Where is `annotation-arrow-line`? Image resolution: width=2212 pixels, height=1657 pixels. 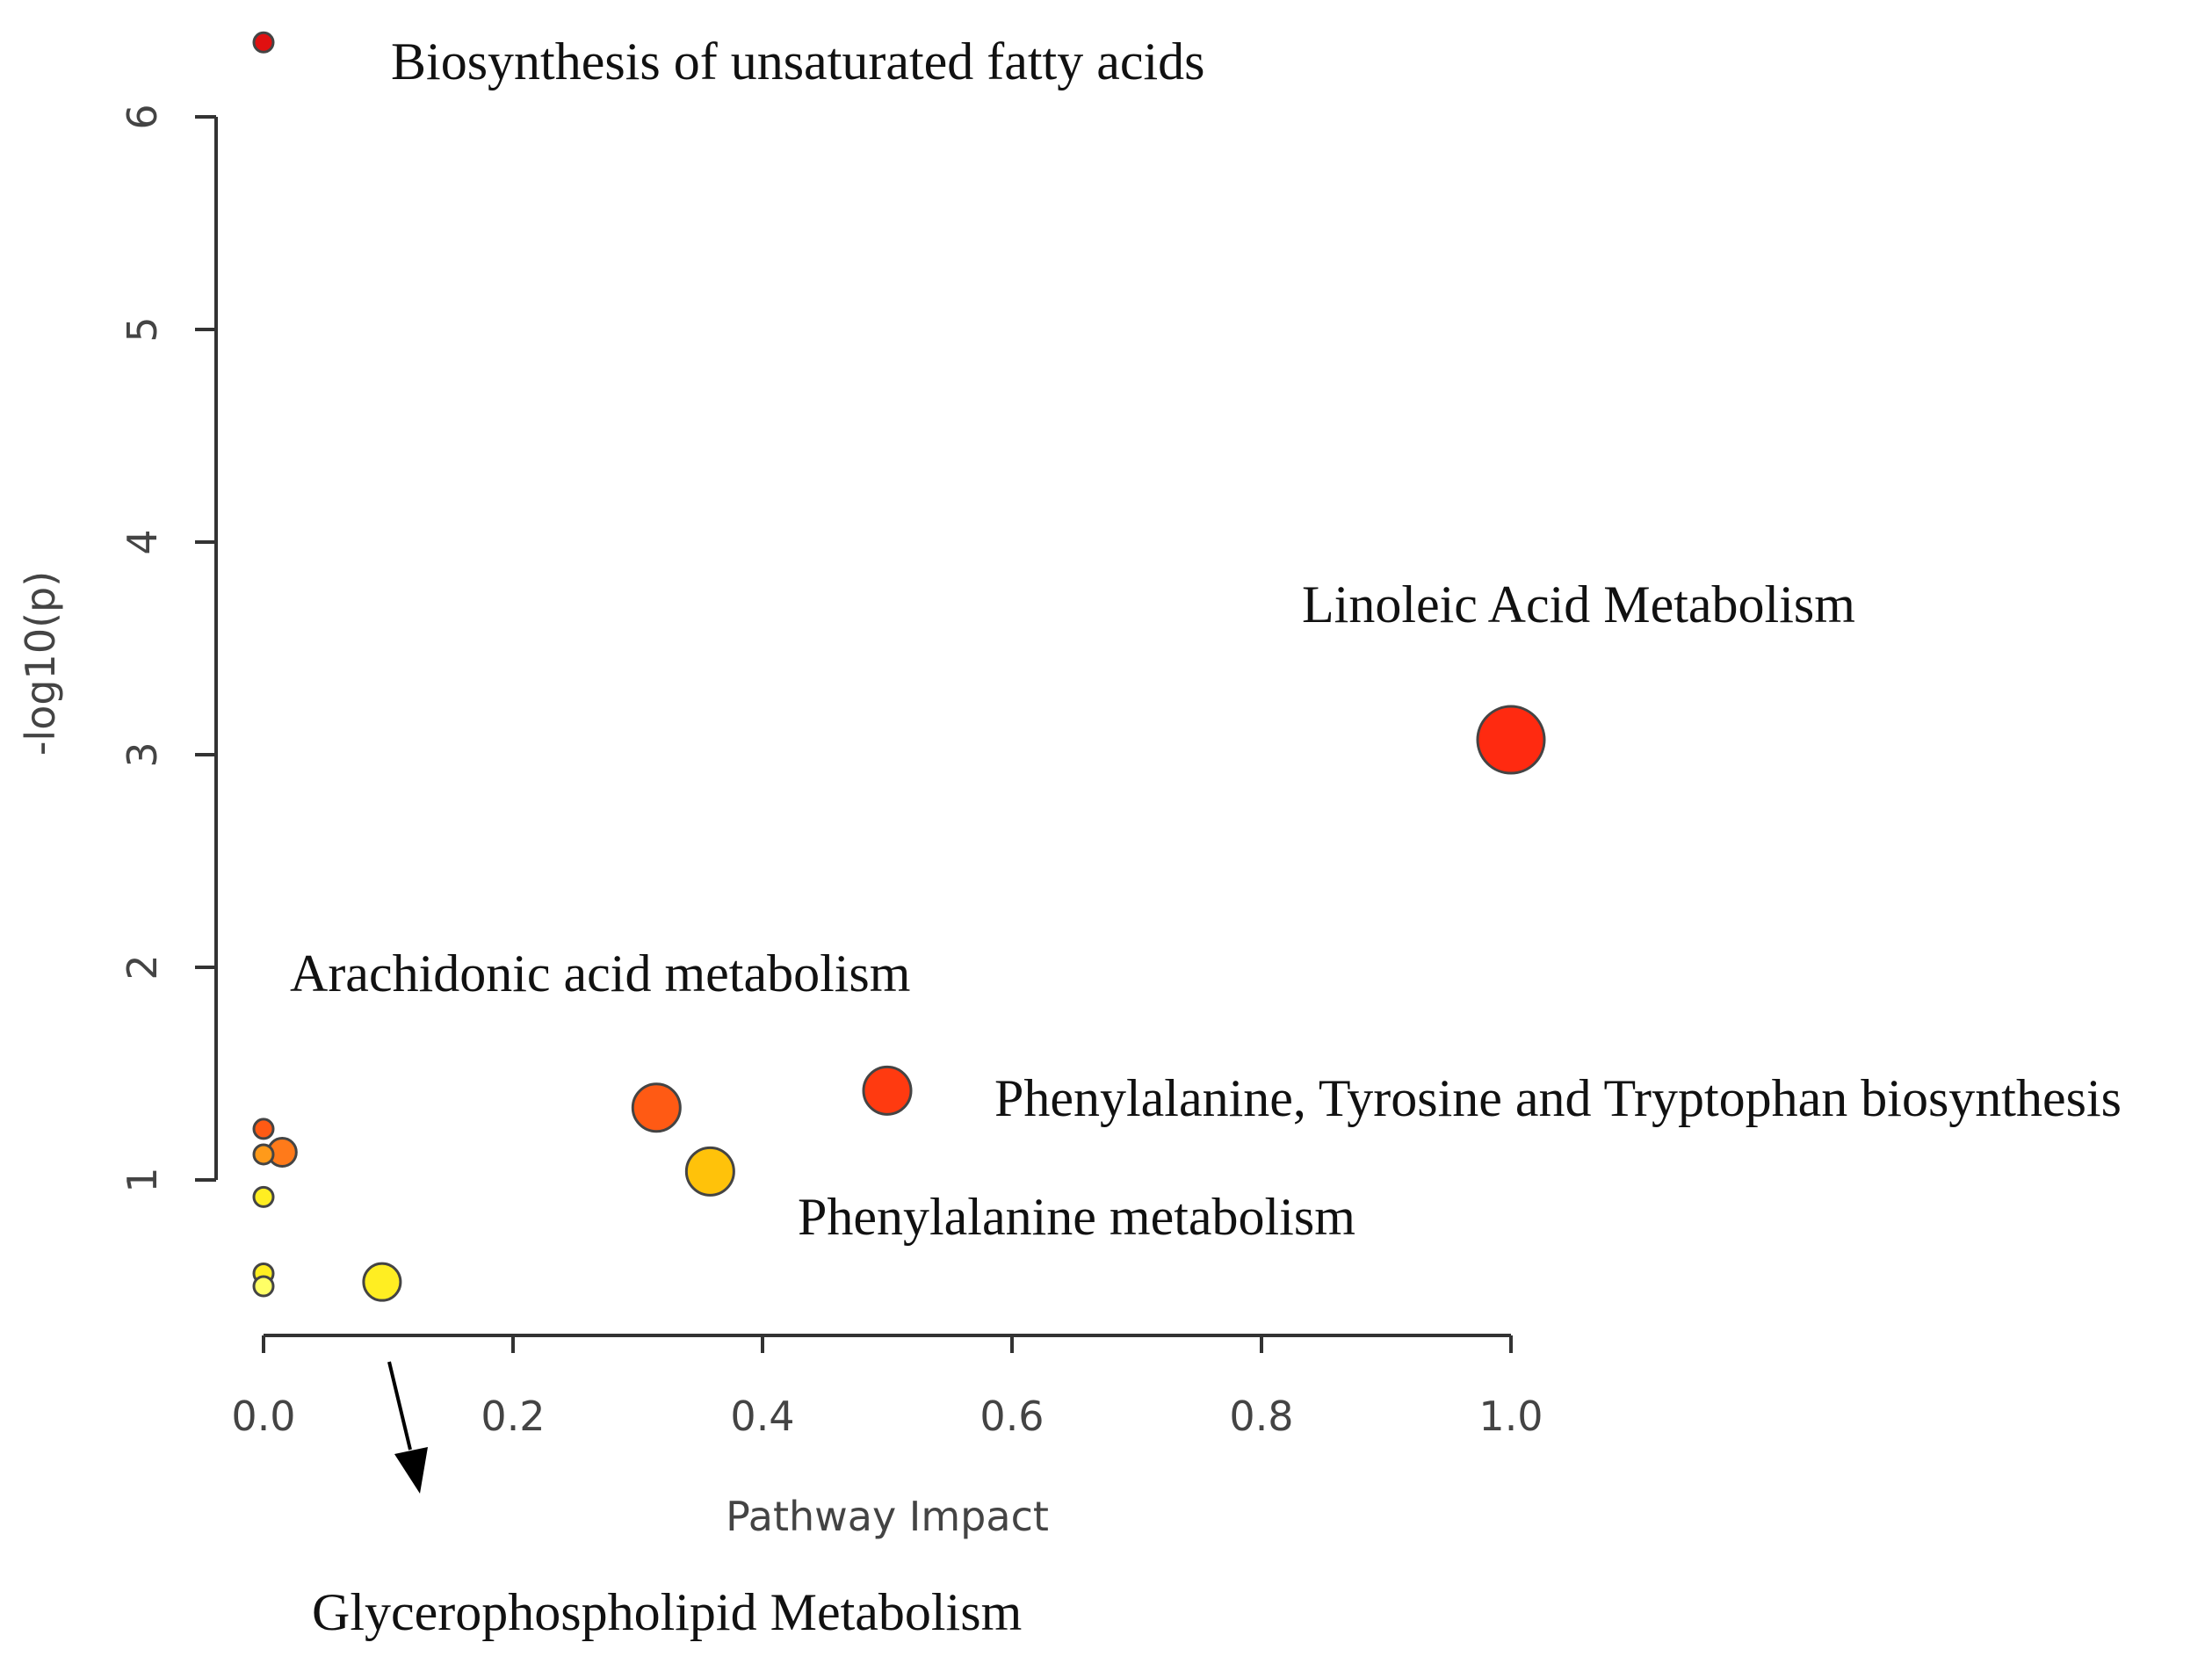
annotation-arrow-line is located at coordinates (399, 1406).